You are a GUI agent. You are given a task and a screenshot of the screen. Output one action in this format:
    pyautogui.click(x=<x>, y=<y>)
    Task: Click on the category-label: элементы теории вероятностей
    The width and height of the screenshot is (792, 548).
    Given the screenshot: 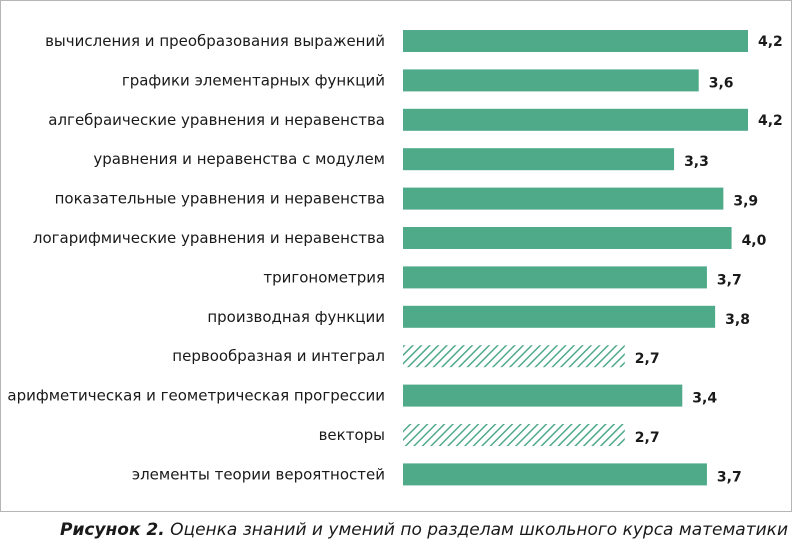 What is the action you would take?
    pyautogui.click(x=258, y=474)
    